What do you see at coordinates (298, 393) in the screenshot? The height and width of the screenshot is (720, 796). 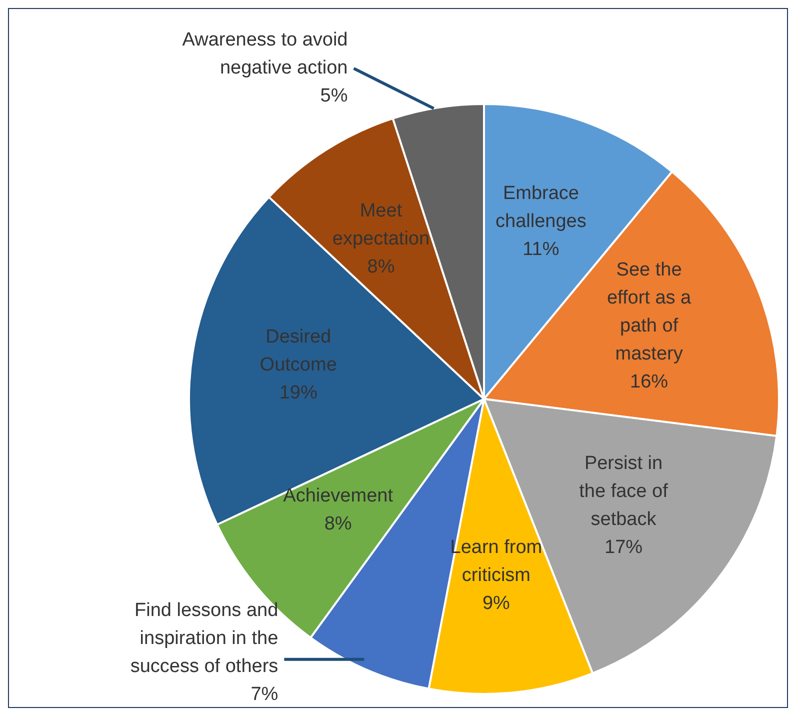 I see `data-label: 19%` at bounding box center [298, 393].